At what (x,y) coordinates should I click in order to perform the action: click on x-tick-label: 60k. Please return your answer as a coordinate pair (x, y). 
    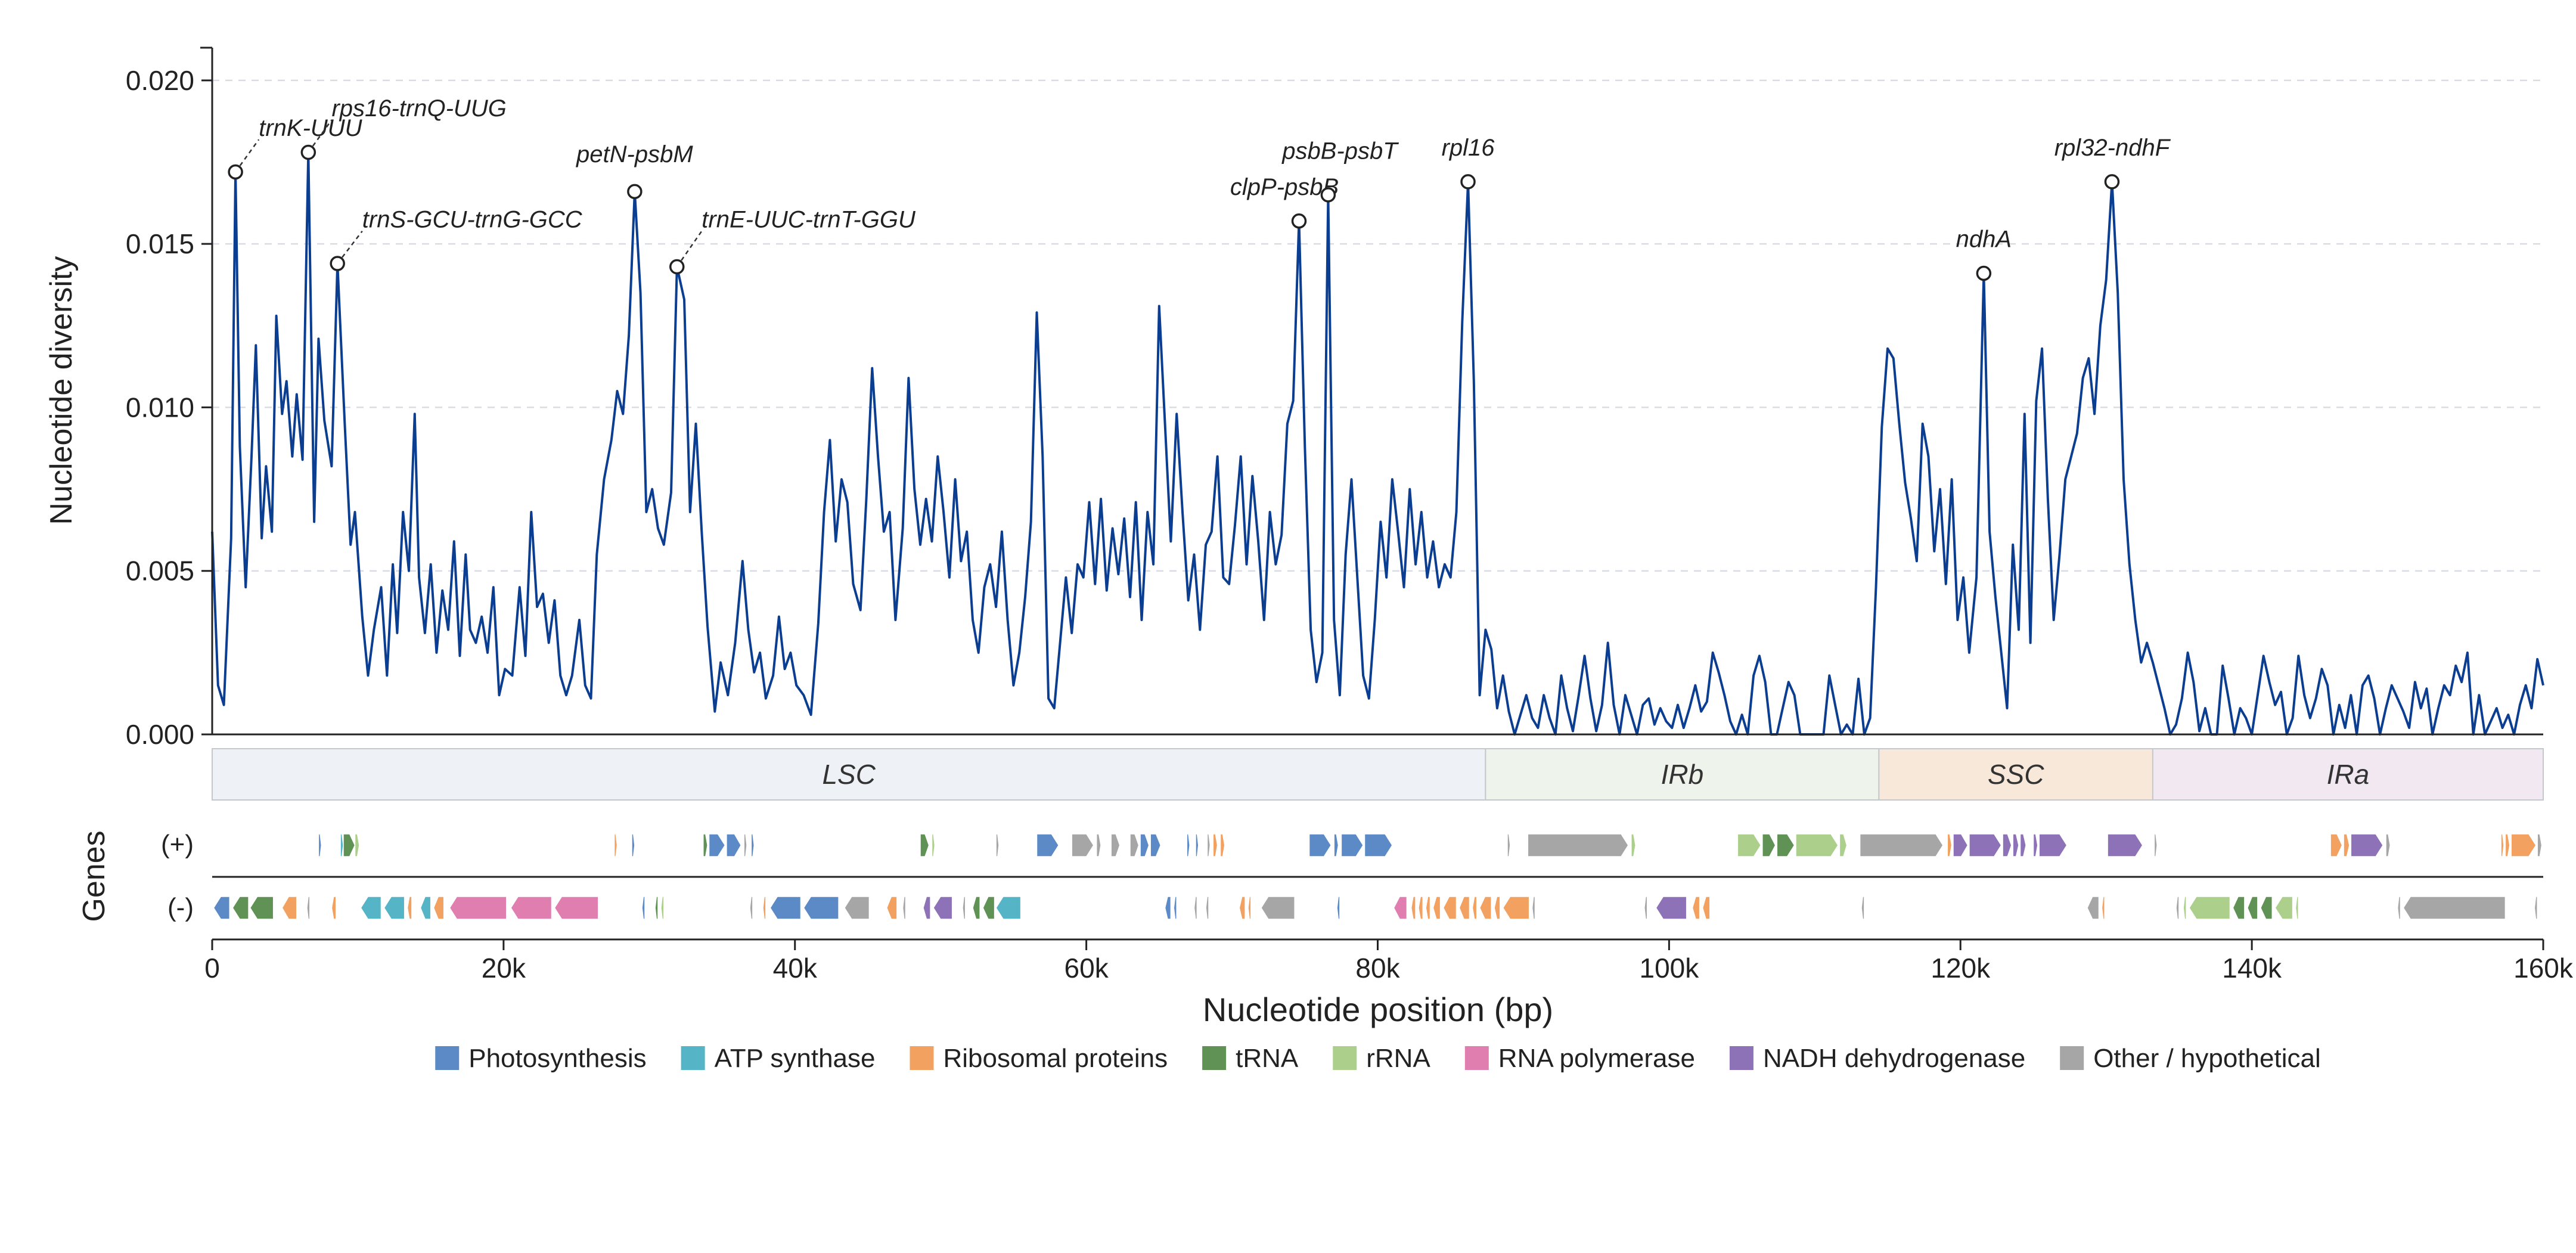
    Looking at the image, I should click on (1086, 968).